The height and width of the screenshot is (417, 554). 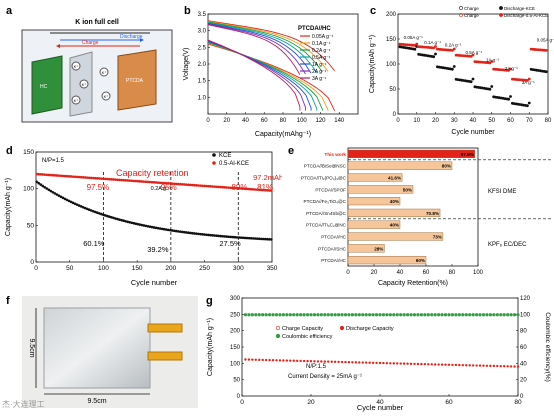 I want to click on value-label: 50%, so click(x=407, y=189).